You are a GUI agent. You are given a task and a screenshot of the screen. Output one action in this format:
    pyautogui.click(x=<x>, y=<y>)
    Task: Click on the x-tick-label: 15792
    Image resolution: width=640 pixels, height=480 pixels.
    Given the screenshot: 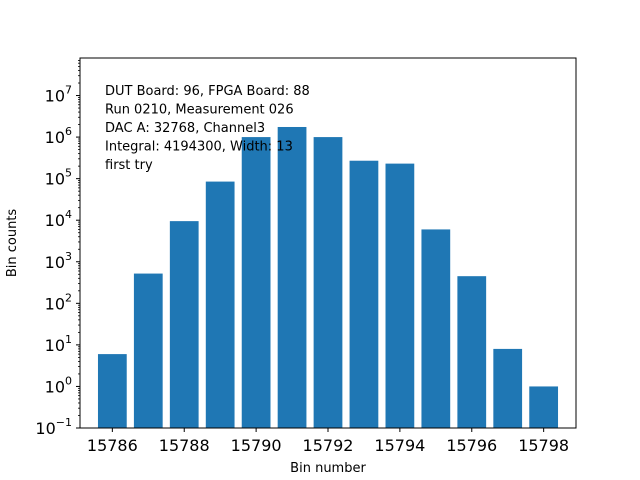 What is the action you would take?
    pyautogui.click(x=328, y=445)
    